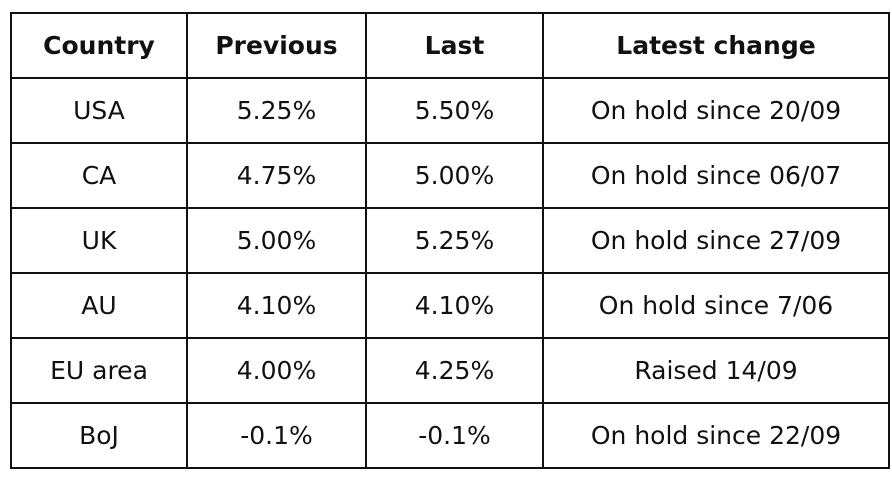 The width and height of the screenshot is (892, 486). What do you see at coordinates (276, 45) in the screenshot?
I see `header-cell: Previous` at bounding box center [276, 45].